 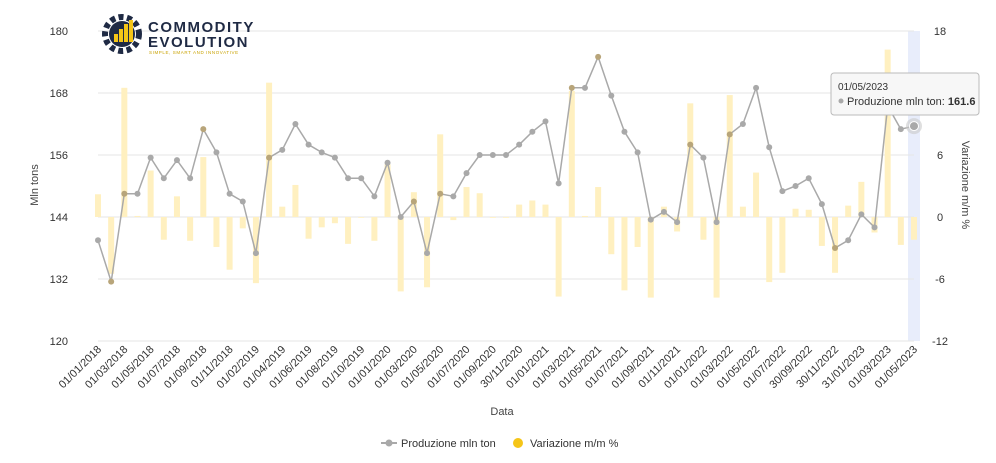 What do you see at coordinates (940, 32) in the screenshot?
I see `y2-tick-label: 18` at bounding box center [940, 32].